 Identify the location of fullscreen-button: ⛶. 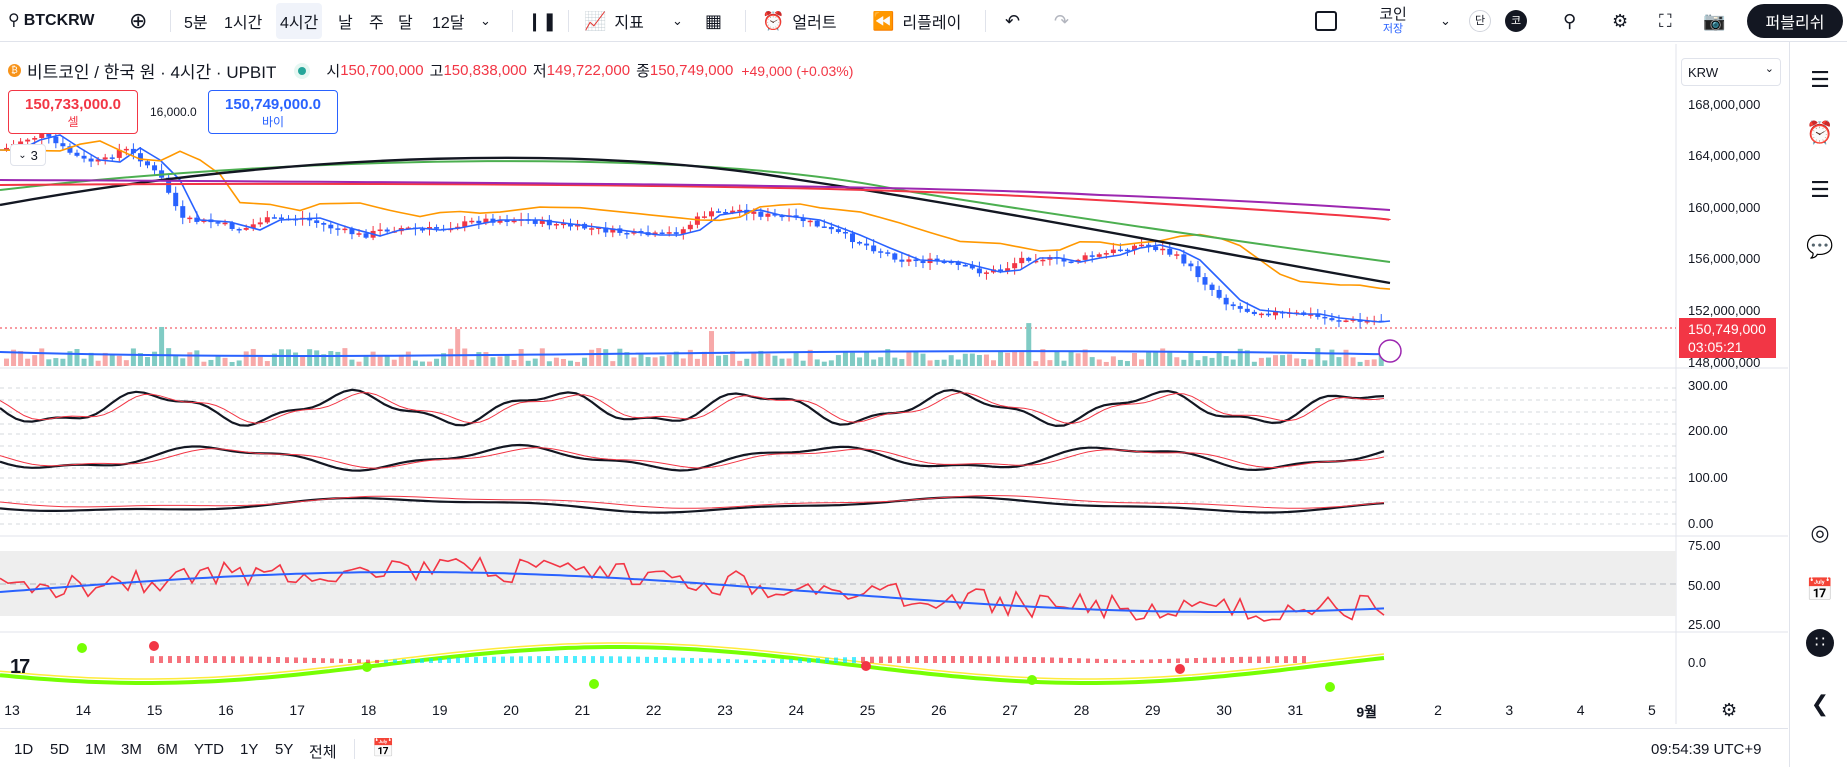
(1665, 21).